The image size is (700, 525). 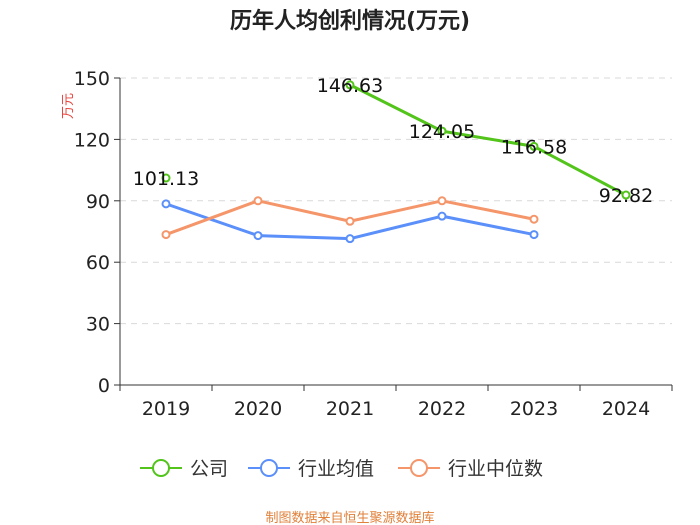 I want to click on data-label: 146.63, so click(x=350, y=86).